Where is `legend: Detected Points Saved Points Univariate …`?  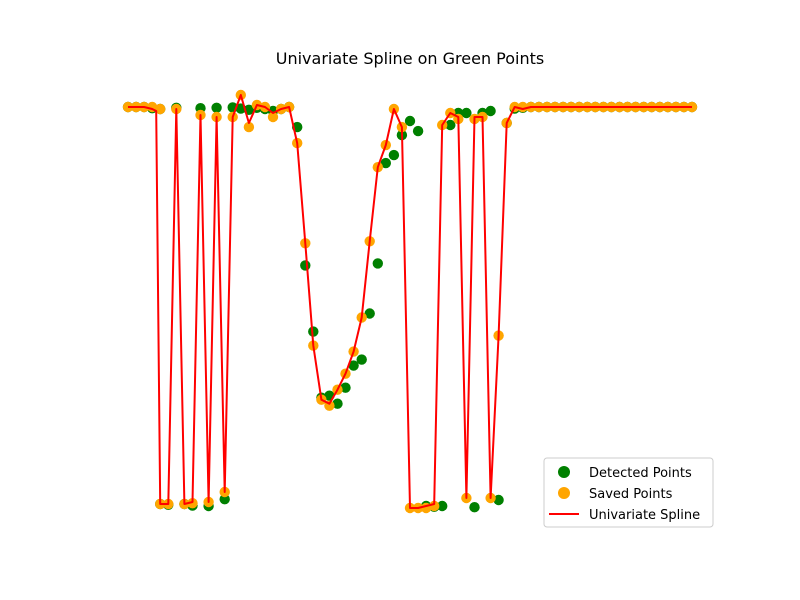 legend: Detected Points Saved Points Univariate … is located at coordinates (628, 492).